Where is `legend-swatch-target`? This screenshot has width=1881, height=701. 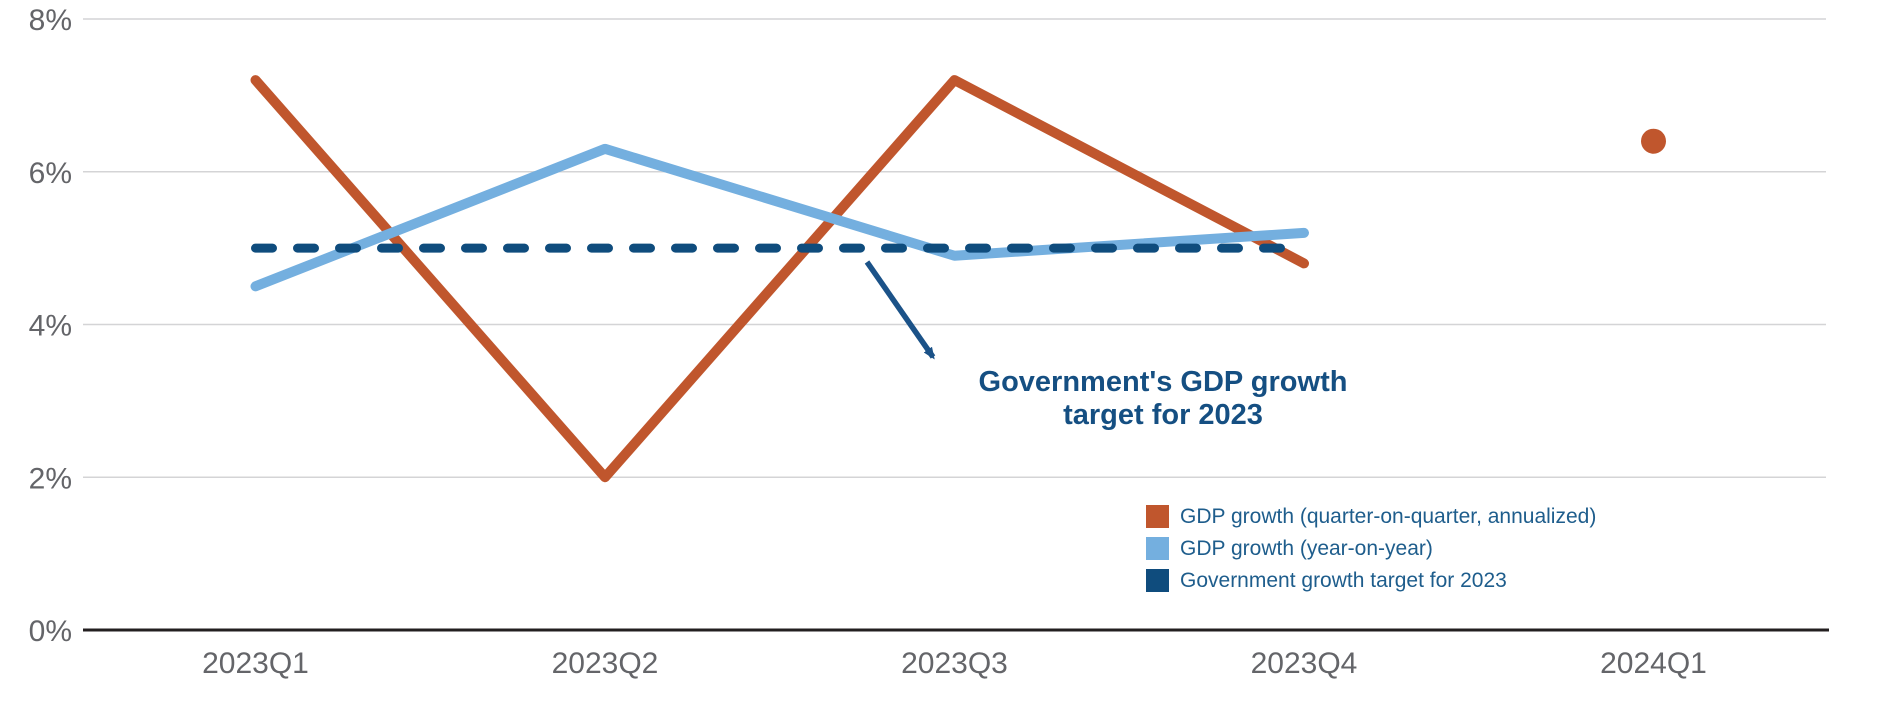
legend-swatch-target is located at coordinates (1157, 580).